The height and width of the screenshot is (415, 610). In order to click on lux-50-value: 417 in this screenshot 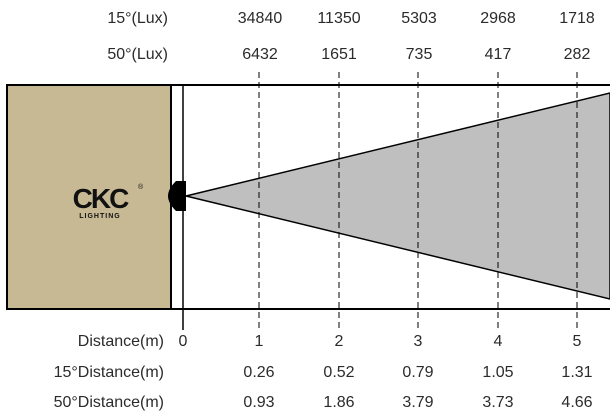, I will do `click(498, 54)`.